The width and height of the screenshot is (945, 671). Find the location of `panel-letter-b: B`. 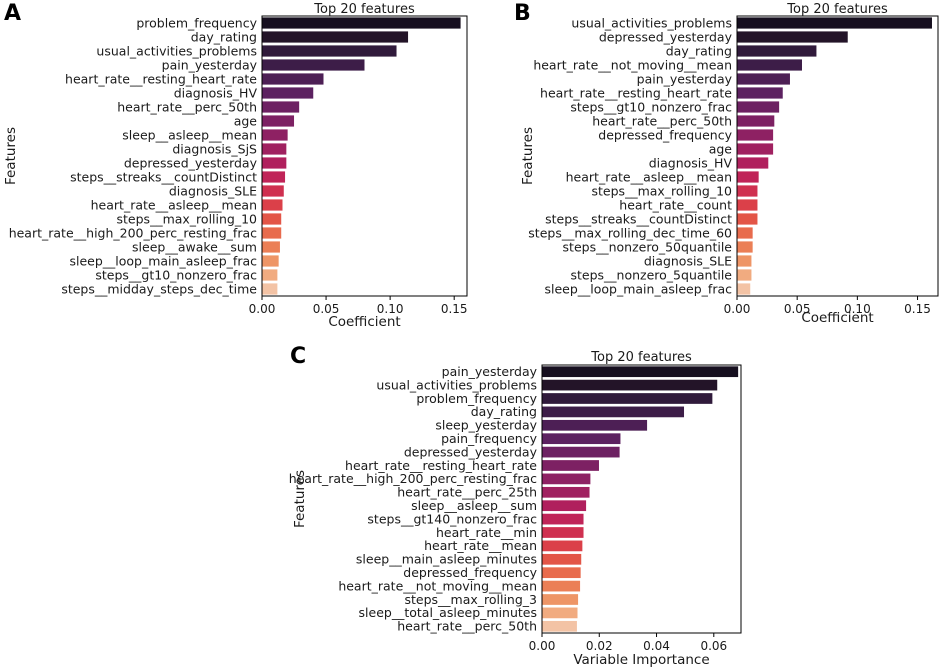

panel-letter-b: B is located at coordinates (522, 13).